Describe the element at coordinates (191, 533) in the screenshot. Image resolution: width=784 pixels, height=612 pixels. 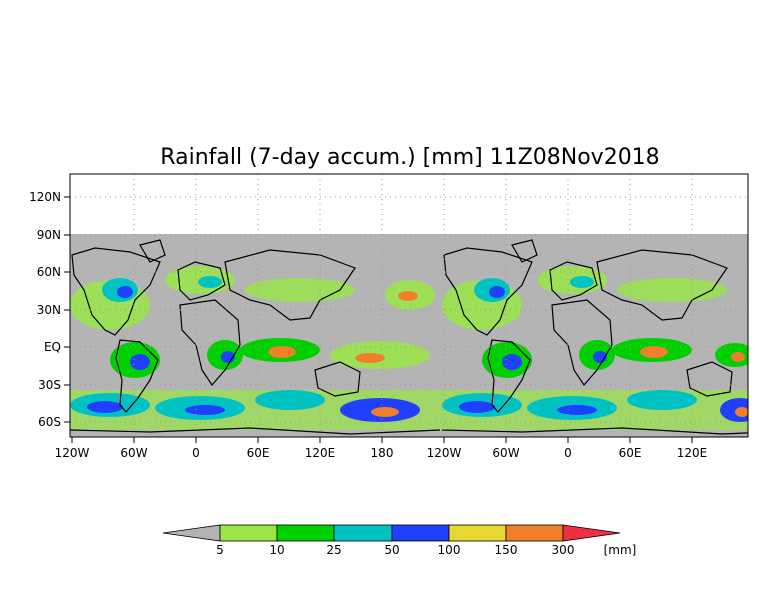
I see `colorbar-low-triangle` at that location.